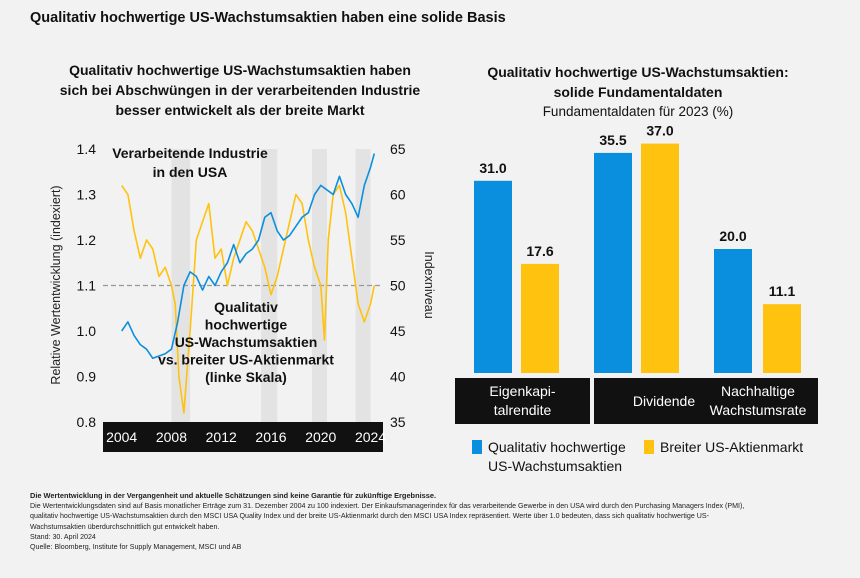 The width and height of the screenshot is (860, 578). I want to click on right-chart-title-line: solide Fundamentaldaten, so click(638, 92).